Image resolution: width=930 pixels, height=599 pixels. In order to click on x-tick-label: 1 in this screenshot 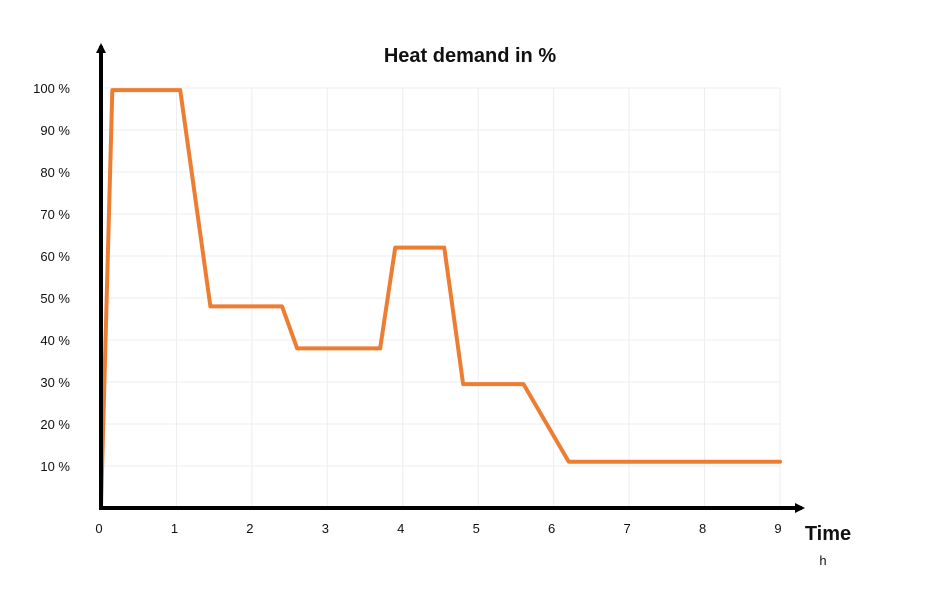, I will do `click(174, 528)`.